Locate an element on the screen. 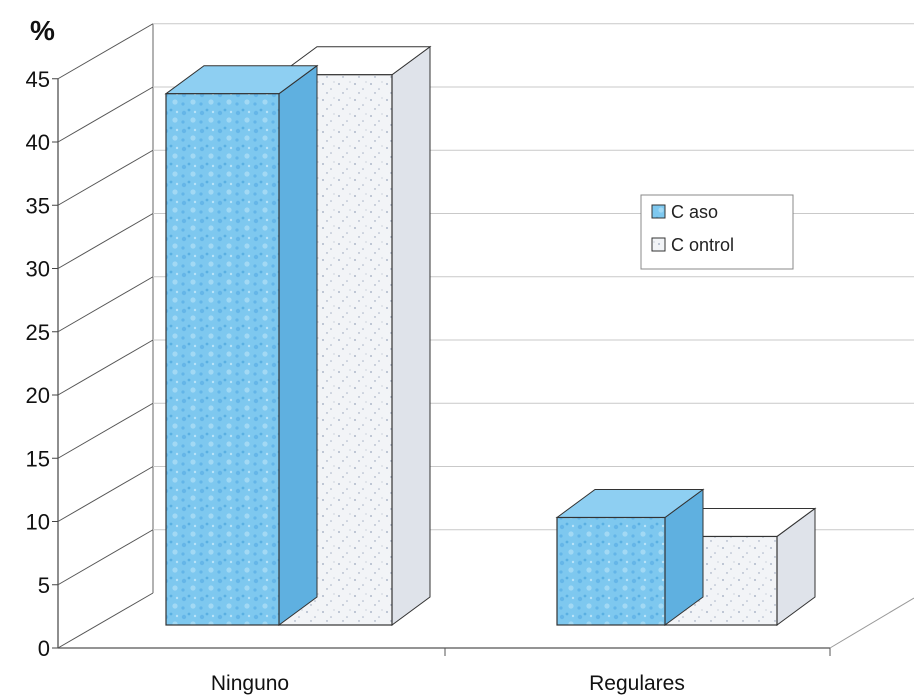 This screenshot has height=696, width=914. legend: C aso C ontrol is located at coordinates (717, 232).